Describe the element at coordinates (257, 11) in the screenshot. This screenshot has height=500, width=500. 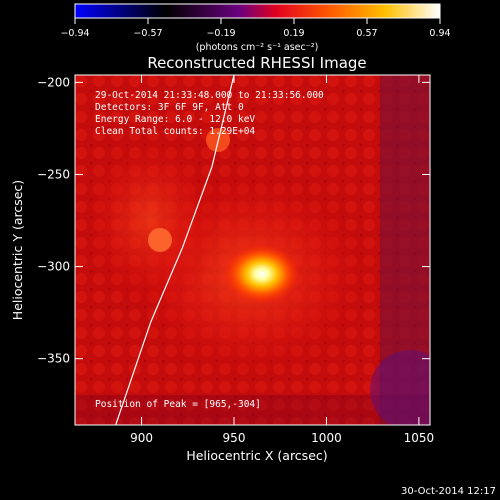
I see `colorbar` at that location.